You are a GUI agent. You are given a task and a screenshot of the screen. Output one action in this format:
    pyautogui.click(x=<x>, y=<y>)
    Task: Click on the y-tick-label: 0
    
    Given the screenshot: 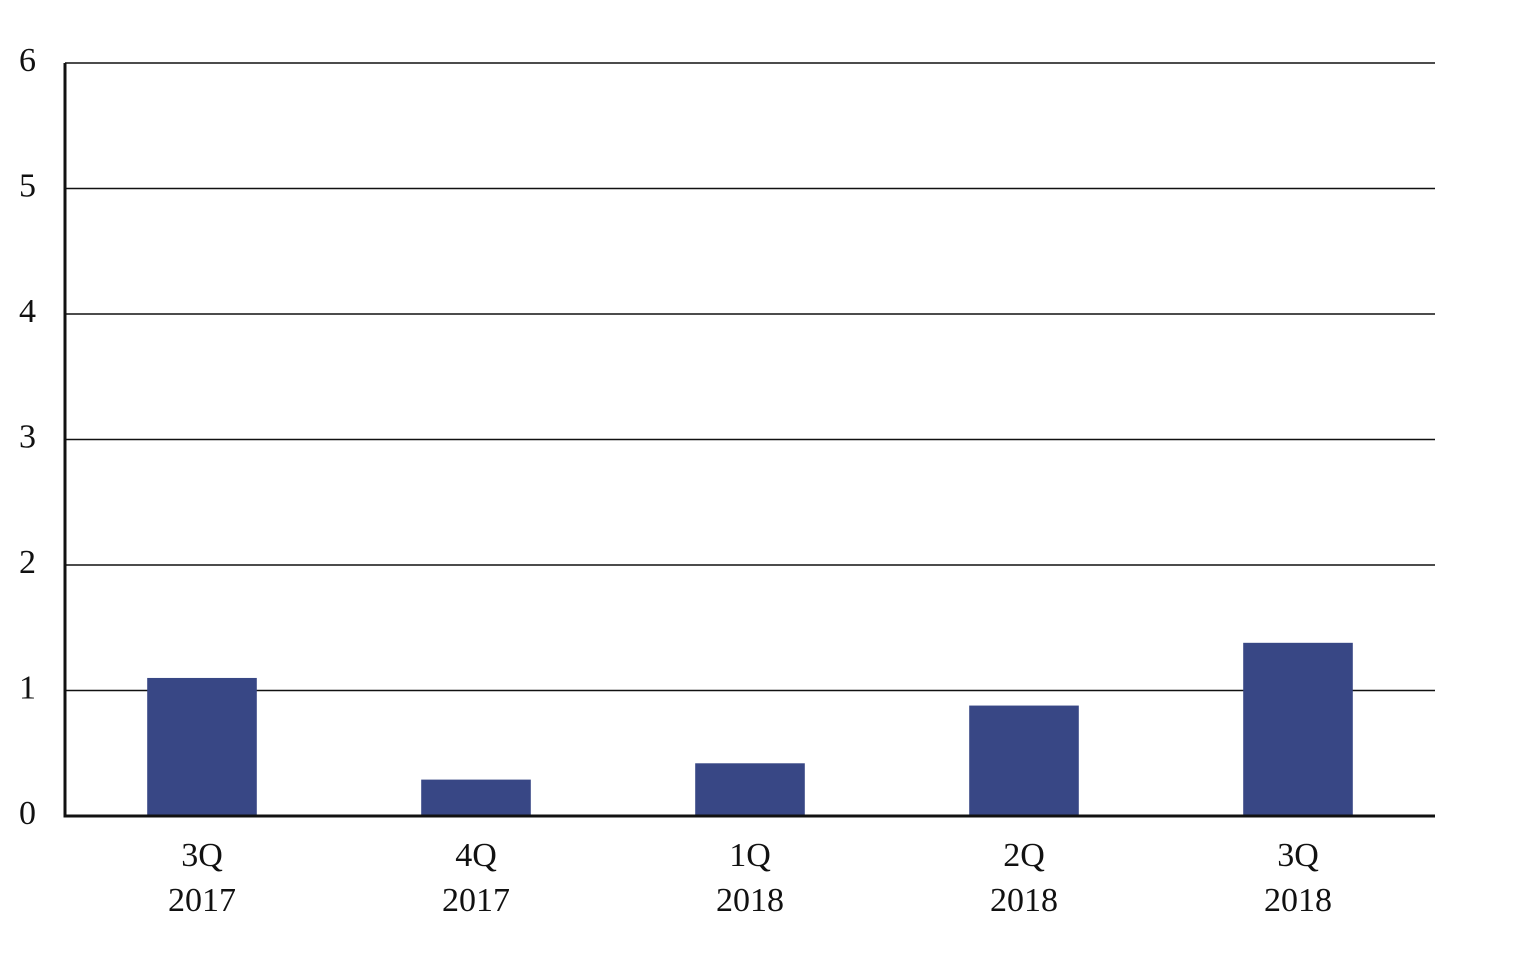 What is the action you would take?
    pyautogui.click(x=27, y=813)
    